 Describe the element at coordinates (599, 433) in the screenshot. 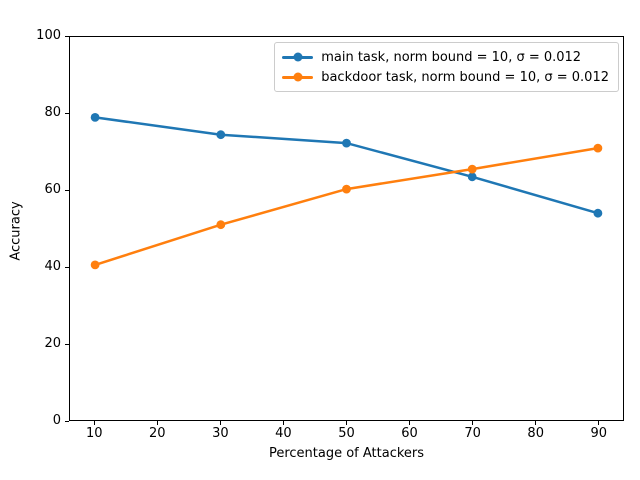

I see `x-tick-label: 90` at that location.